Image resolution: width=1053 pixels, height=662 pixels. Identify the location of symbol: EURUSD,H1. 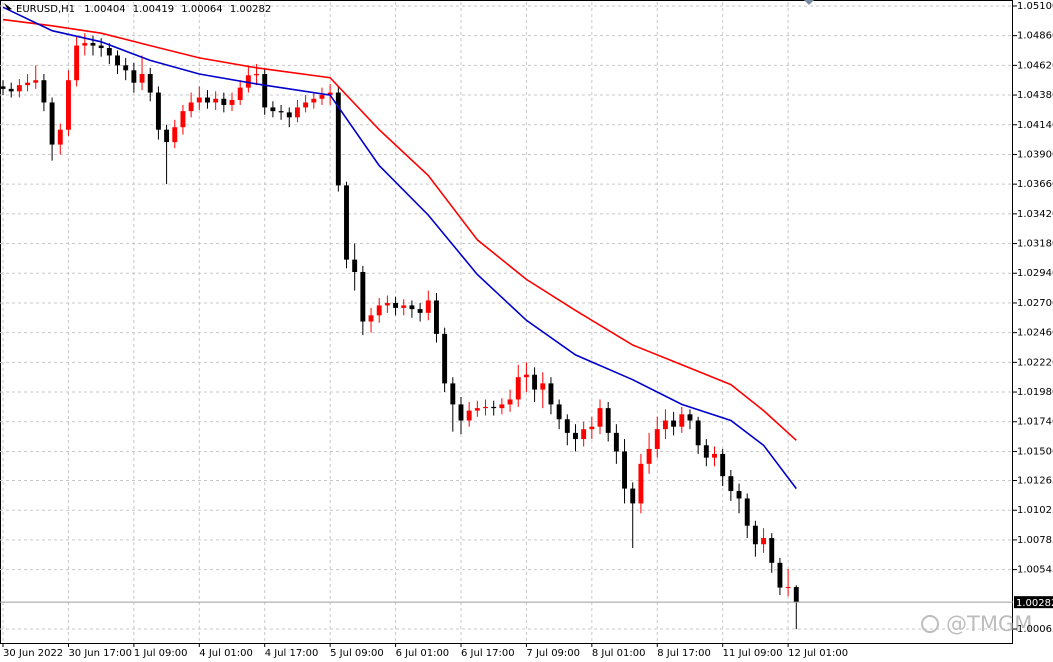
(45, 9).